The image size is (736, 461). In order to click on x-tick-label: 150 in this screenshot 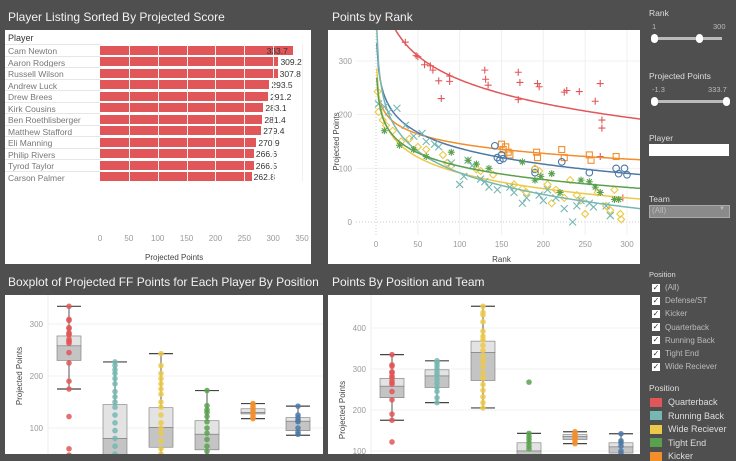, I will do `click(502, 244)`.